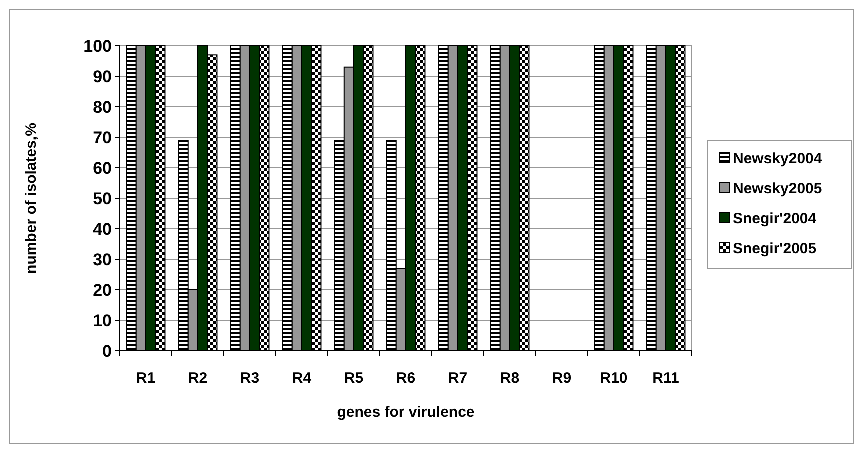  I want to click on legend-label: Snegir'2004, so click(775, 219).